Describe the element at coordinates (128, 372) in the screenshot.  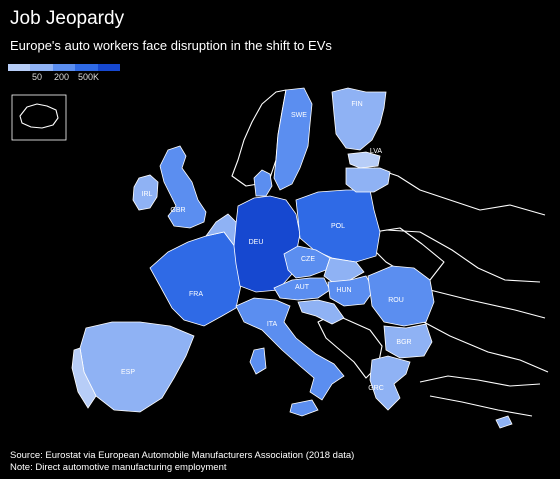
I see `label-esp: ESP` at that location.